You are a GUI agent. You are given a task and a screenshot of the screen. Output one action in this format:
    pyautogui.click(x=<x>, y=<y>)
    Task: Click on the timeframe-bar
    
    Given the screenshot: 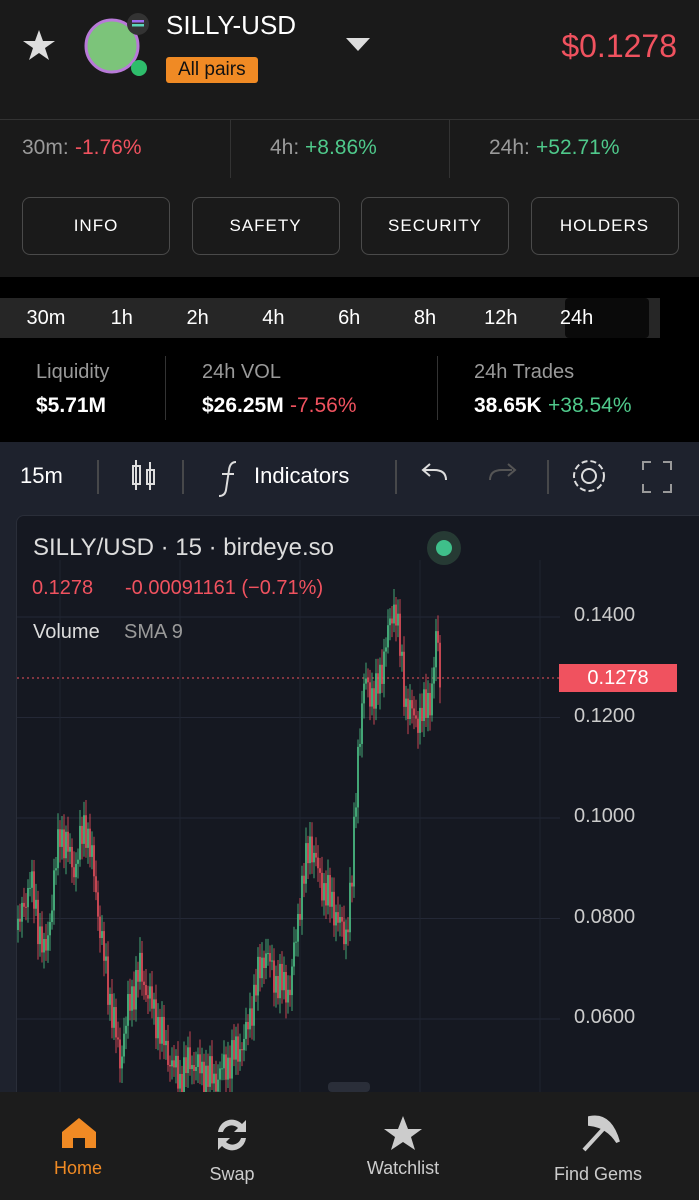 What is the action you would take?
    pyautogui.click(x=330, y=318)
    